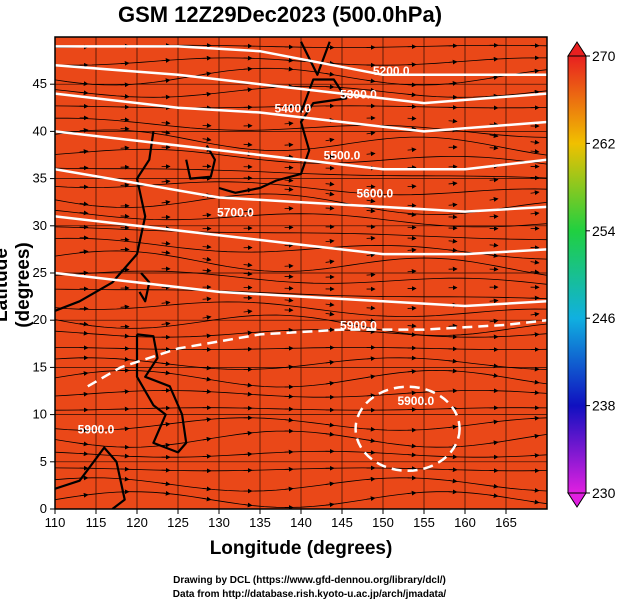  Describe the element at coordinates (235, 212) in the screenshot. I see `contour-label: 5700.0` at that location.